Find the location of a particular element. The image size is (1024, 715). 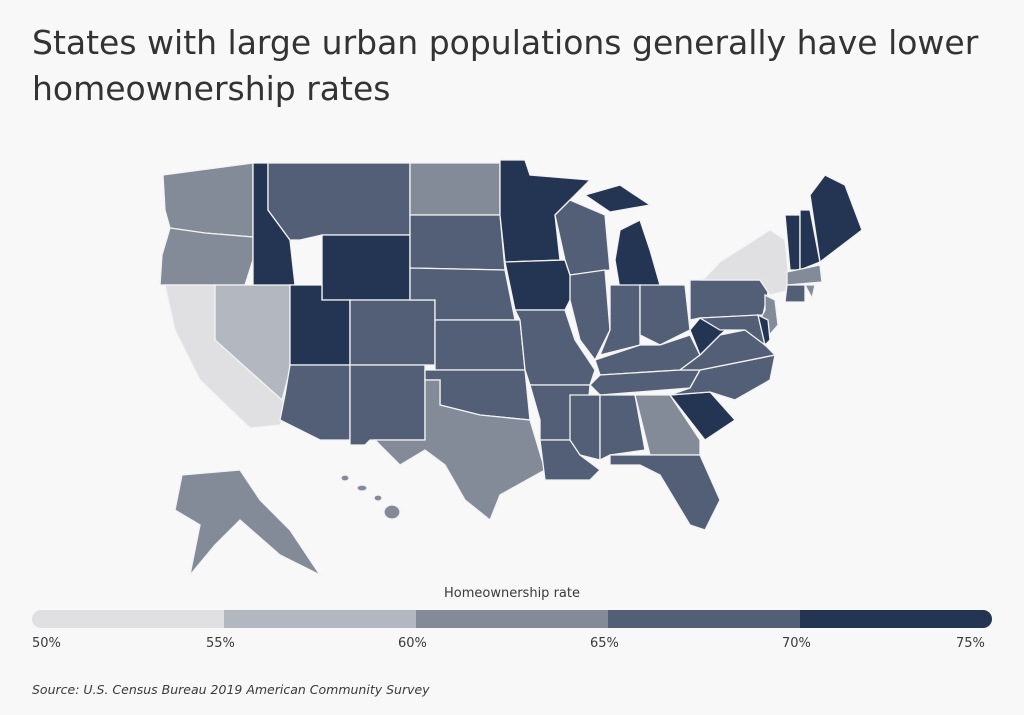

state-tx is located at coordinates (459, 450).